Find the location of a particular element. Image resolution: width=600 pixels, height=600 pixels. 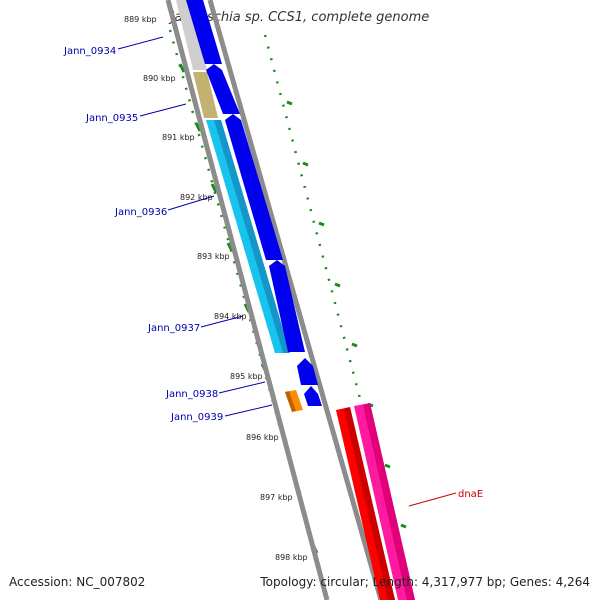

accession-text: Accession: NC_007802 is located at coordinates (77, 582).